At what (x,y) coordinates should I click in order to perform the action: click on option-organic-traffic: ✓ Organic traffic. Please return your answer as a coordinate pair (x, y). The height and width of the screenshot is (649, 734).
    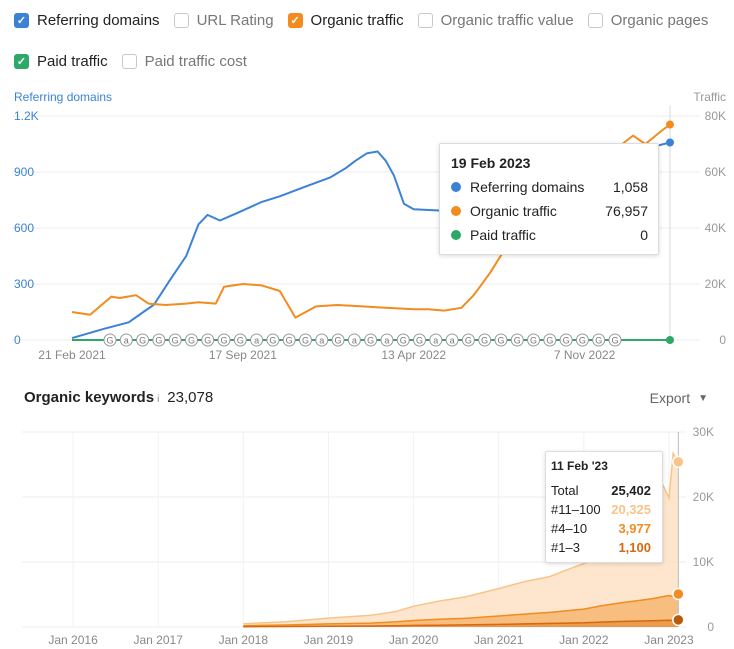
    Looking at the image, I should click on (345, 20).